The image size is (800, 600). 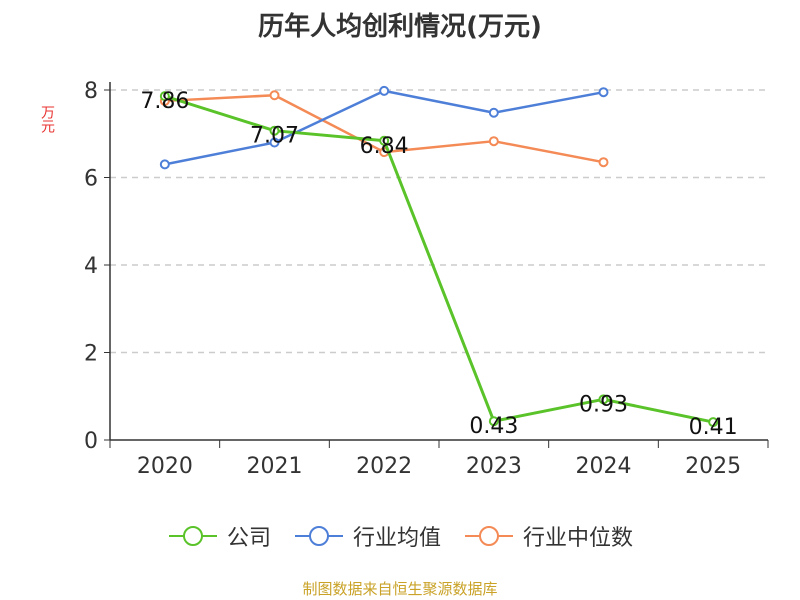 I want to click on data-label-2023: 0.43, so click(x=493, y=426).